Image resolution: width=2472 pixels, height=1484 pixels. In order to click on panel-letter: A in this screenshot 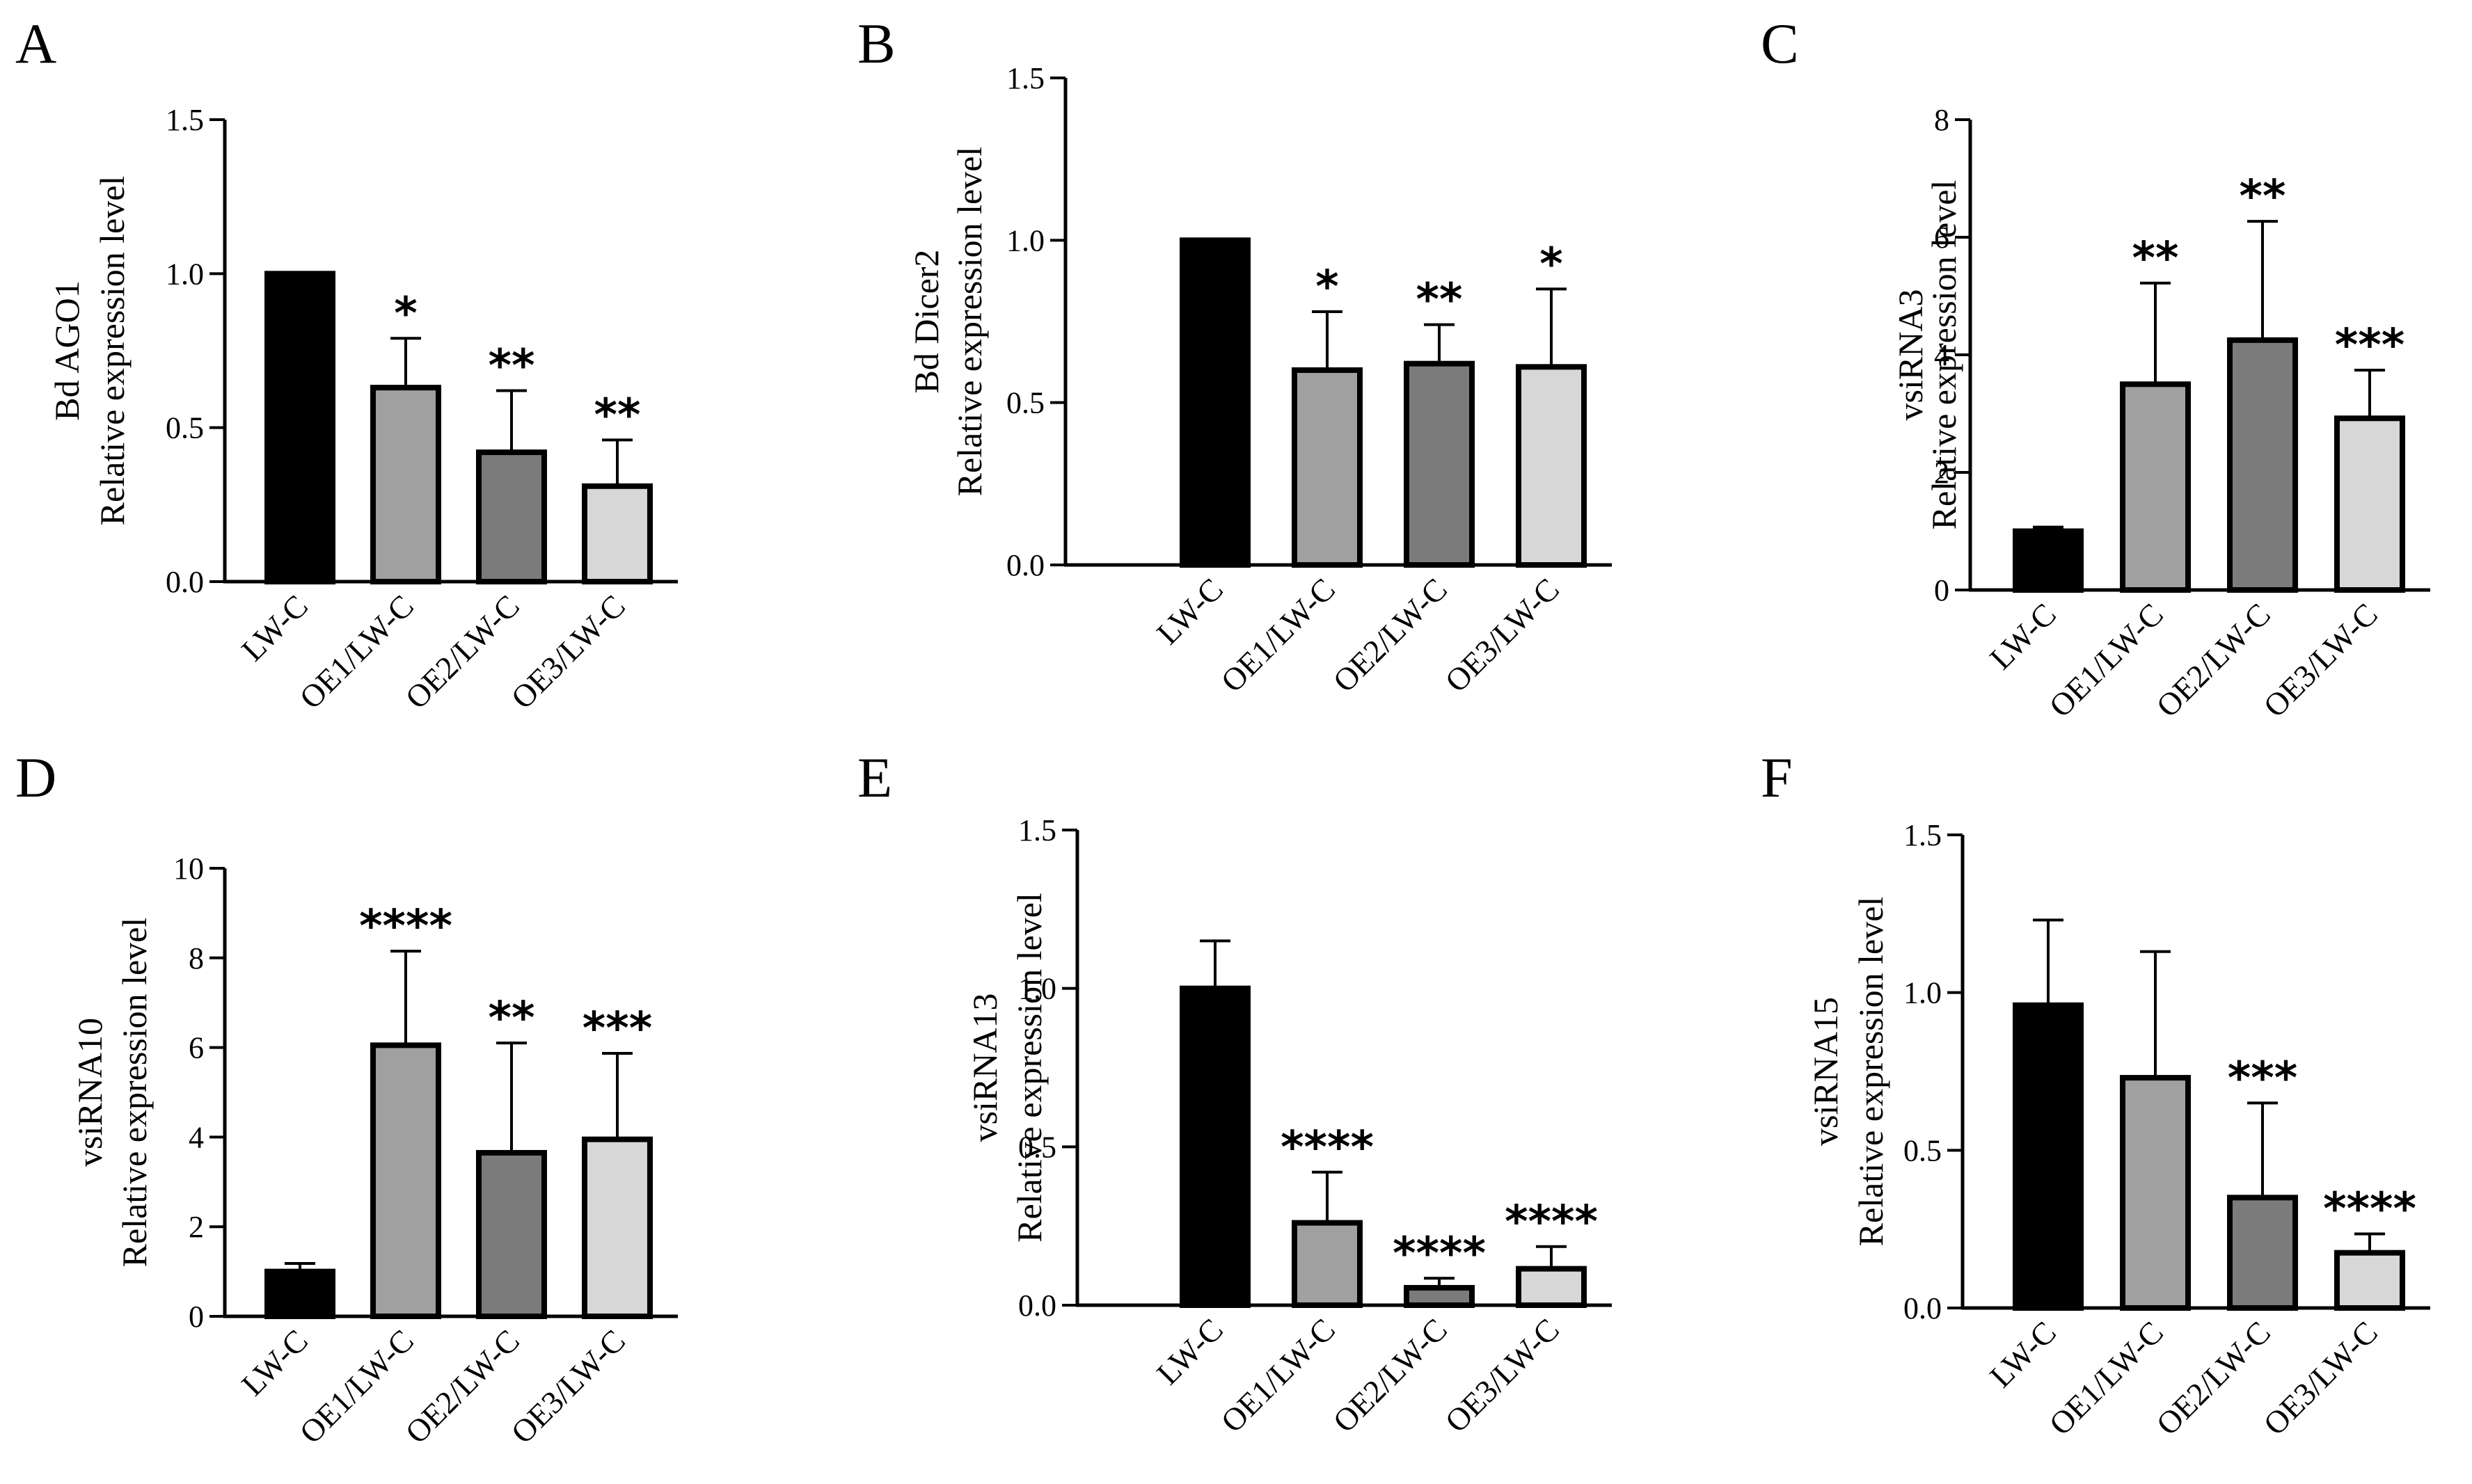, I will do `click(35, 43)`.